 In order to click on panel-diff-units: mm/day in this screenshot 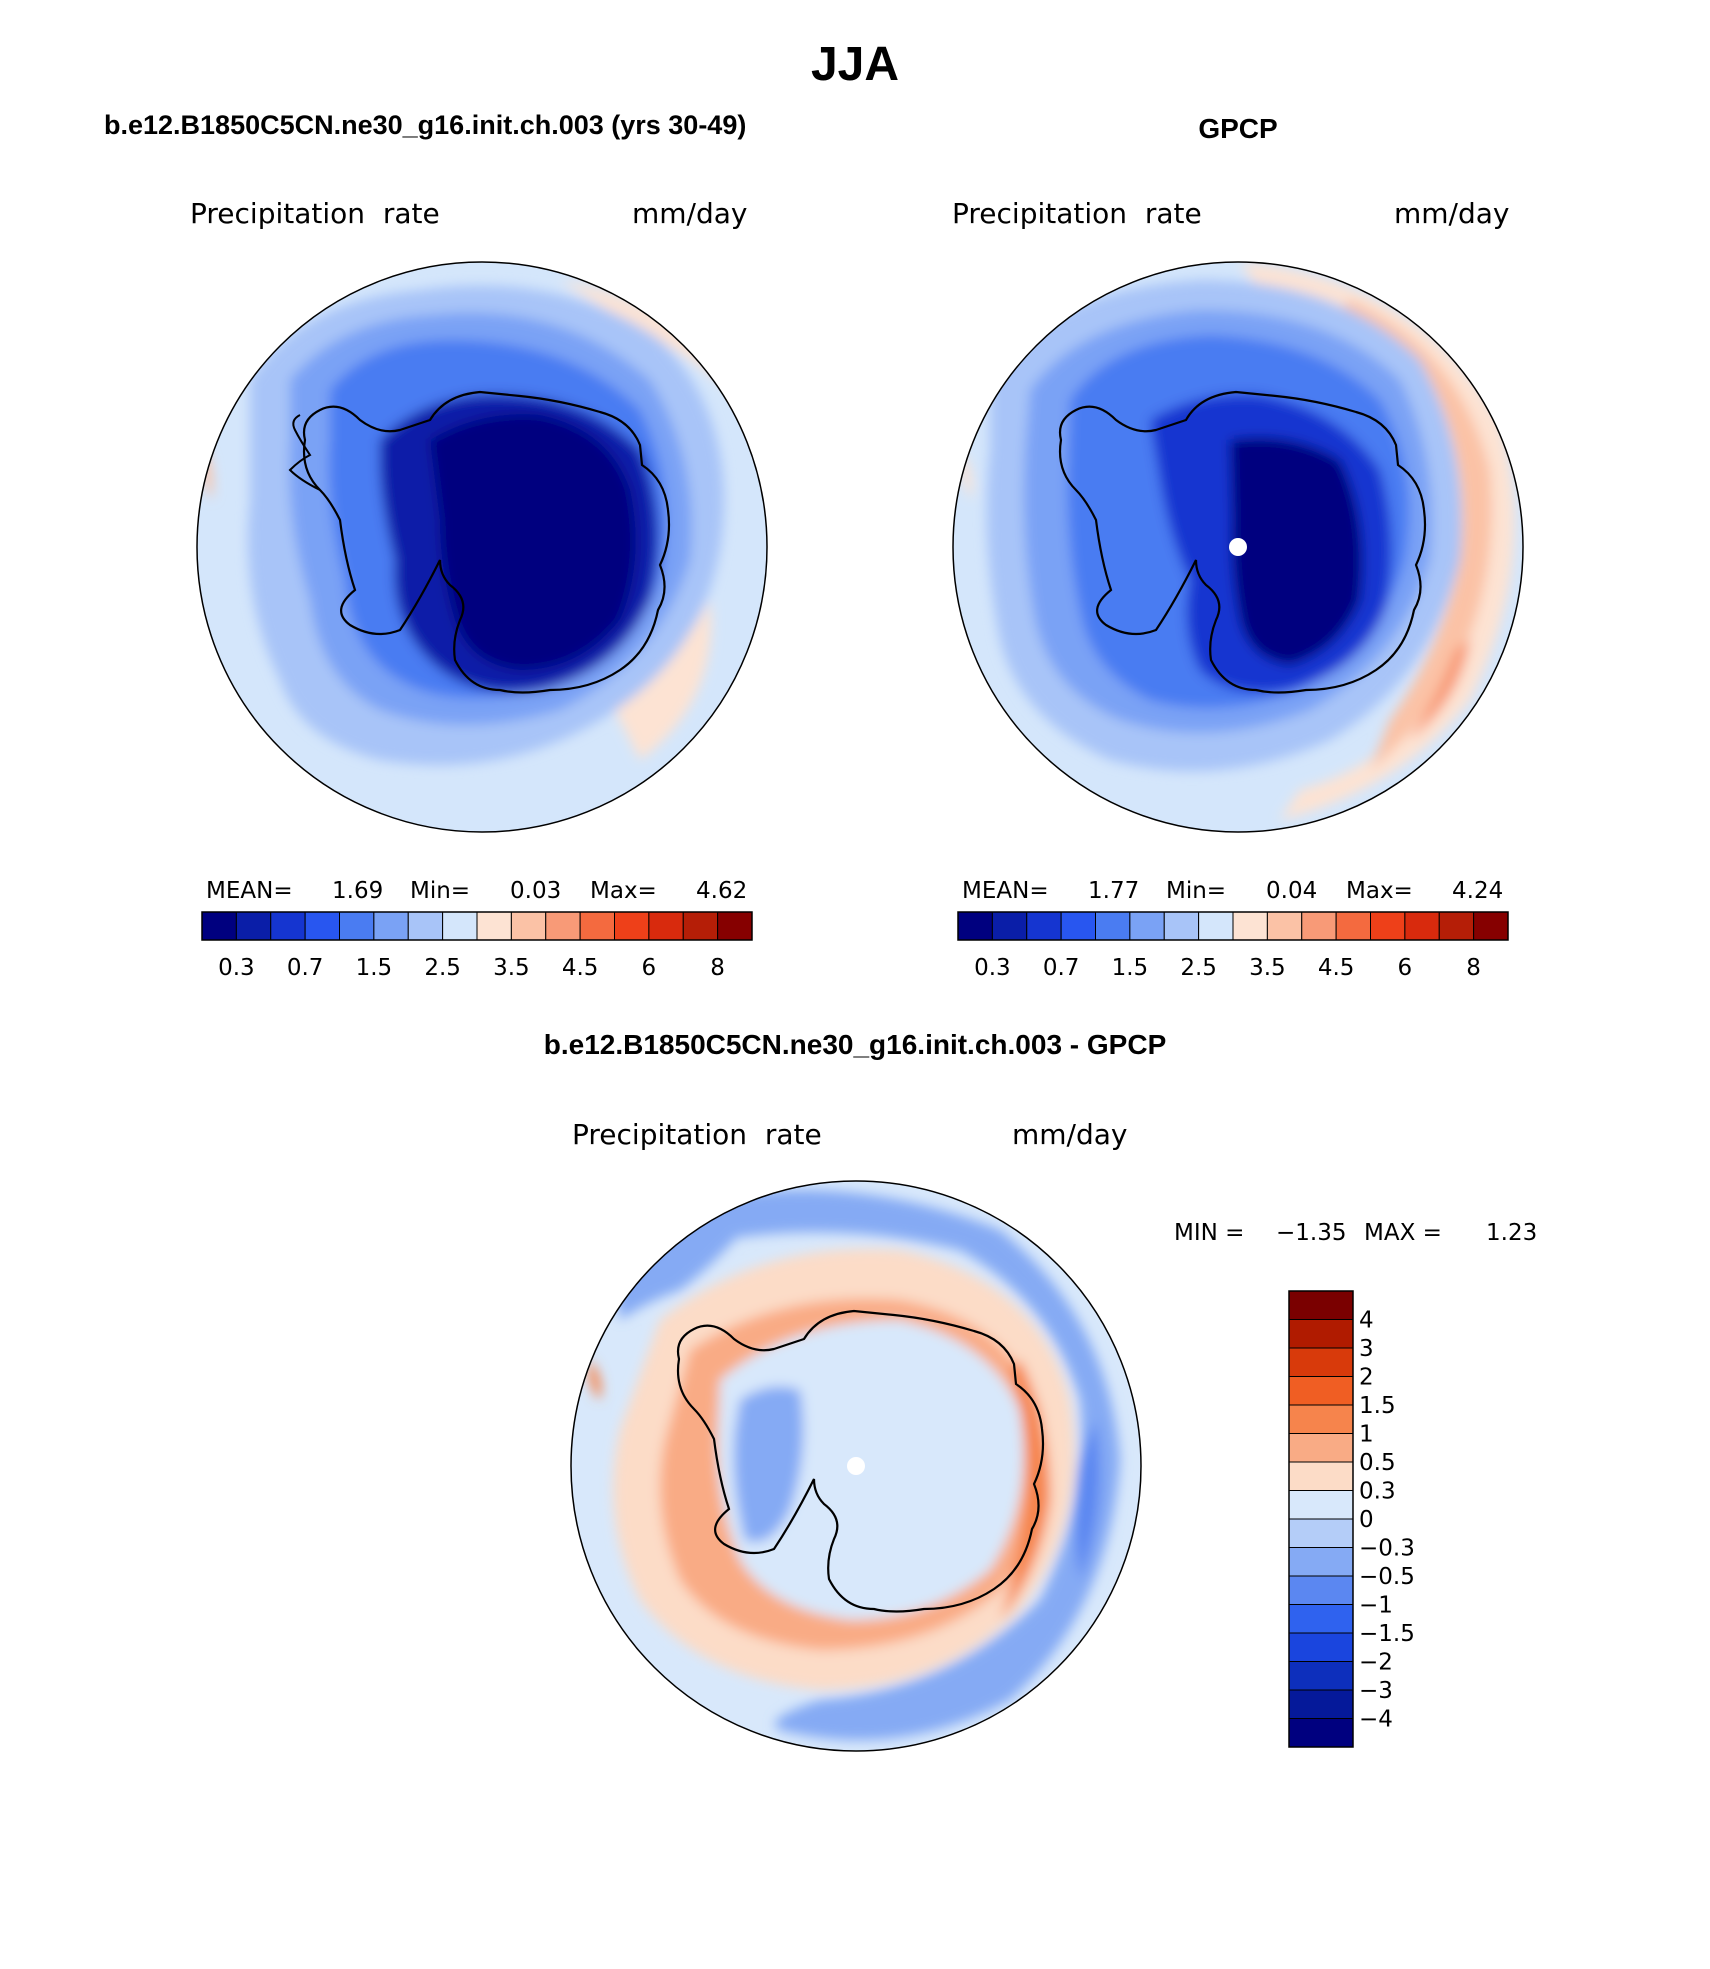, I will do `click(1070, 1134)`.